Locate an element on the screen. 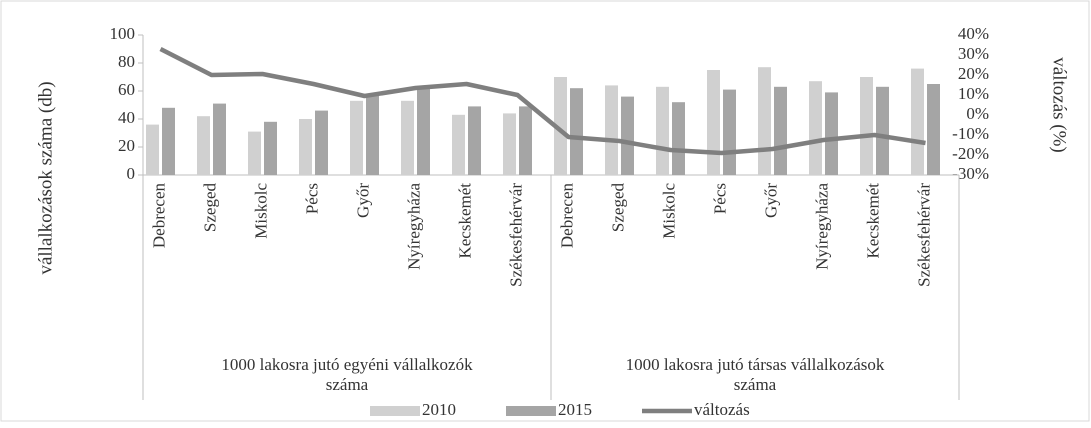 Image resolution: width=1091 pixels, height=428 pixels. y2-tick-label: -20% is located at coordinates (970, 153).